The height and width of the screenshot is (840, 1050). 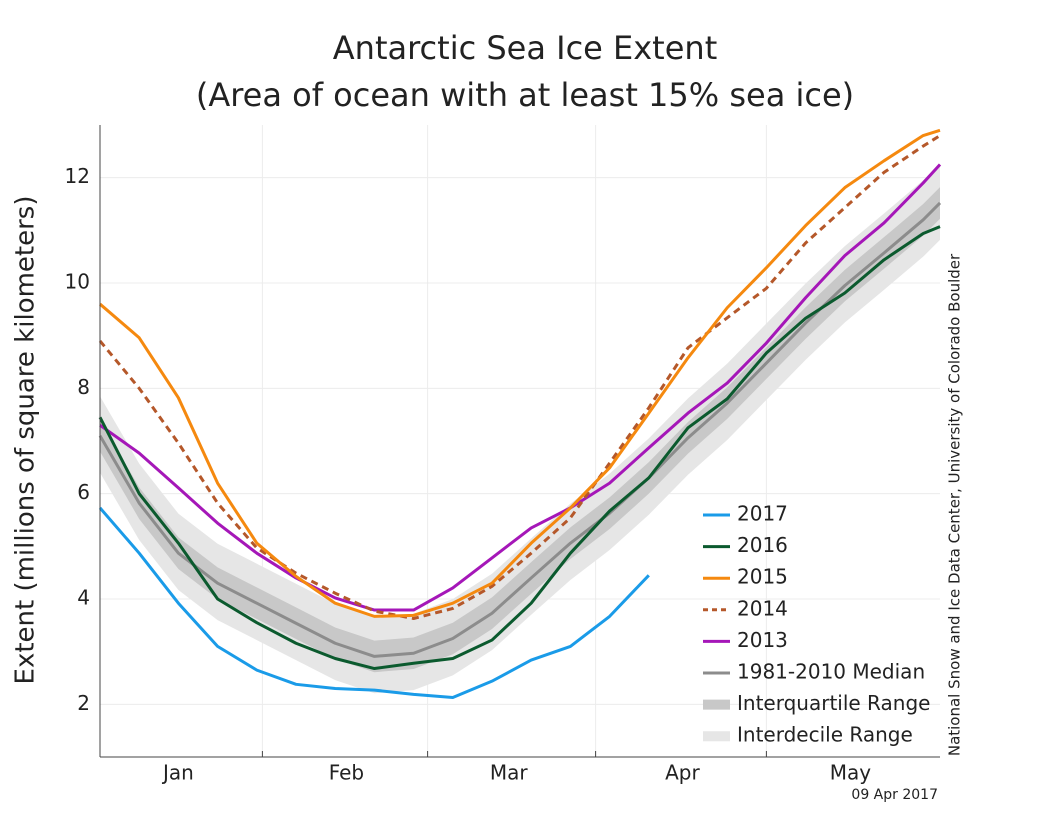 I want to click on chart-title: Antarctic Sea Ice Extent, so click(x=525, y=48).